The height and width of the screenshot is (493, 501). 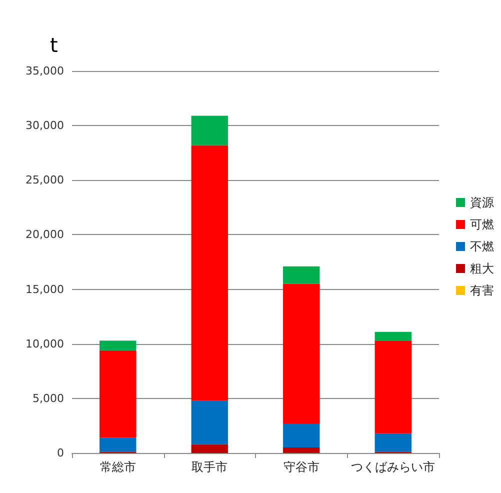 What do you see at coordinates (60, 453) in the screenshot?
I see `y-tick-label: 0` at bounding box center [60, 453].